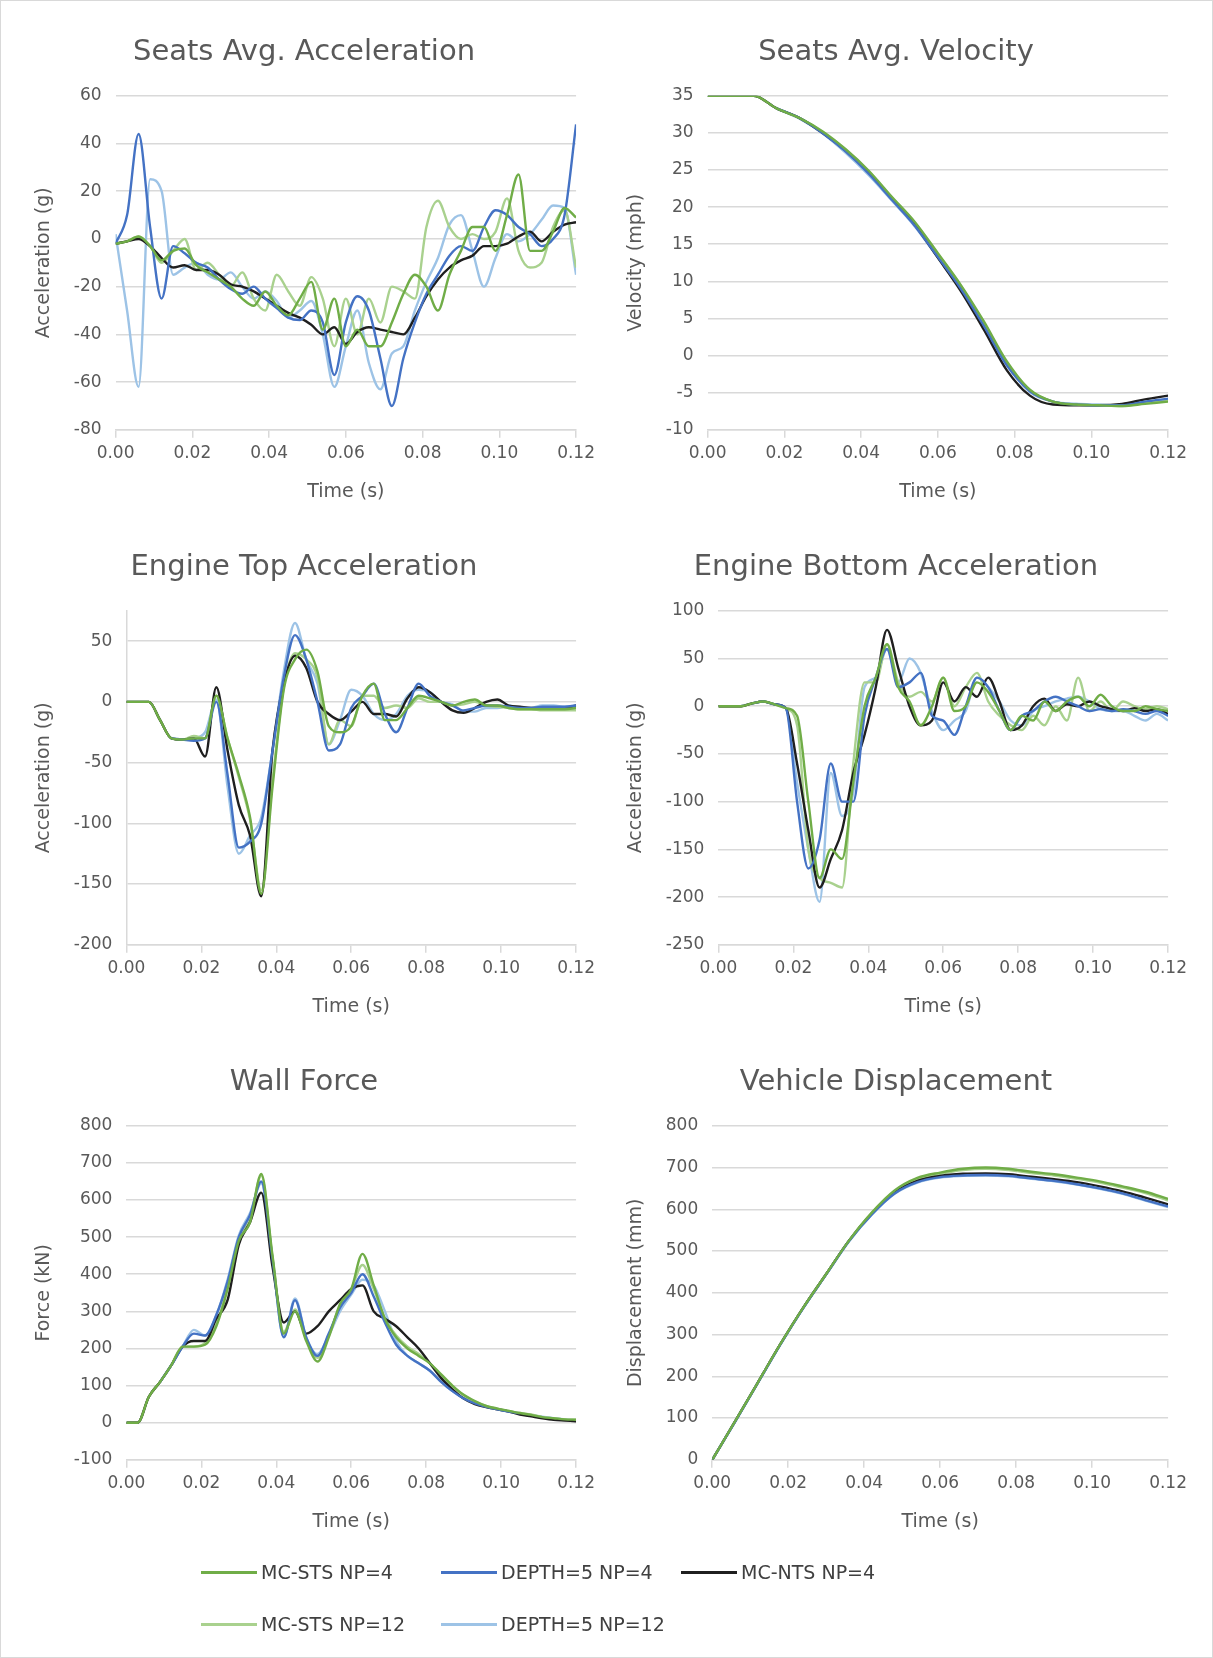 This screenshot has width=1213, height=1658. I want to click on y-tick-label: 30, so click(682, 131).